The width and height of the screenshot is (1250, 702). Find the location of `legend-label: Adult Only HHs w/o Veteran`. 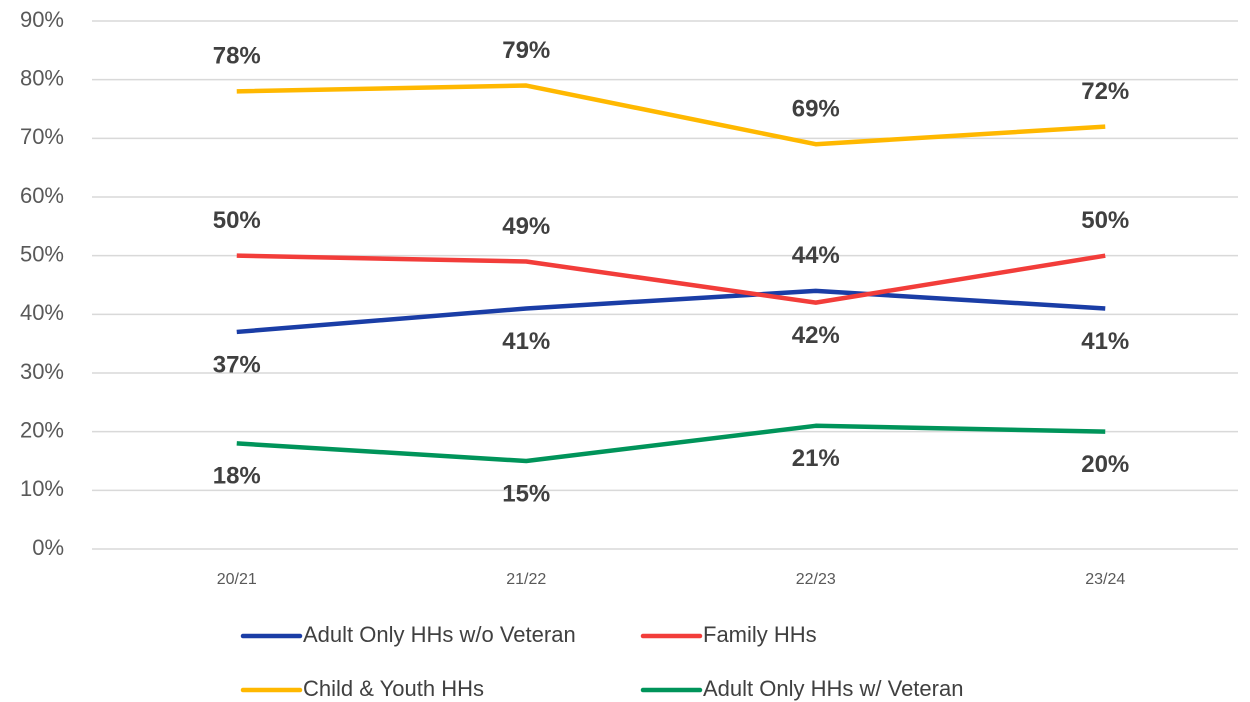

legend-label: Adult Only HHs w/o Veteran is located at coordinates (439, 634).